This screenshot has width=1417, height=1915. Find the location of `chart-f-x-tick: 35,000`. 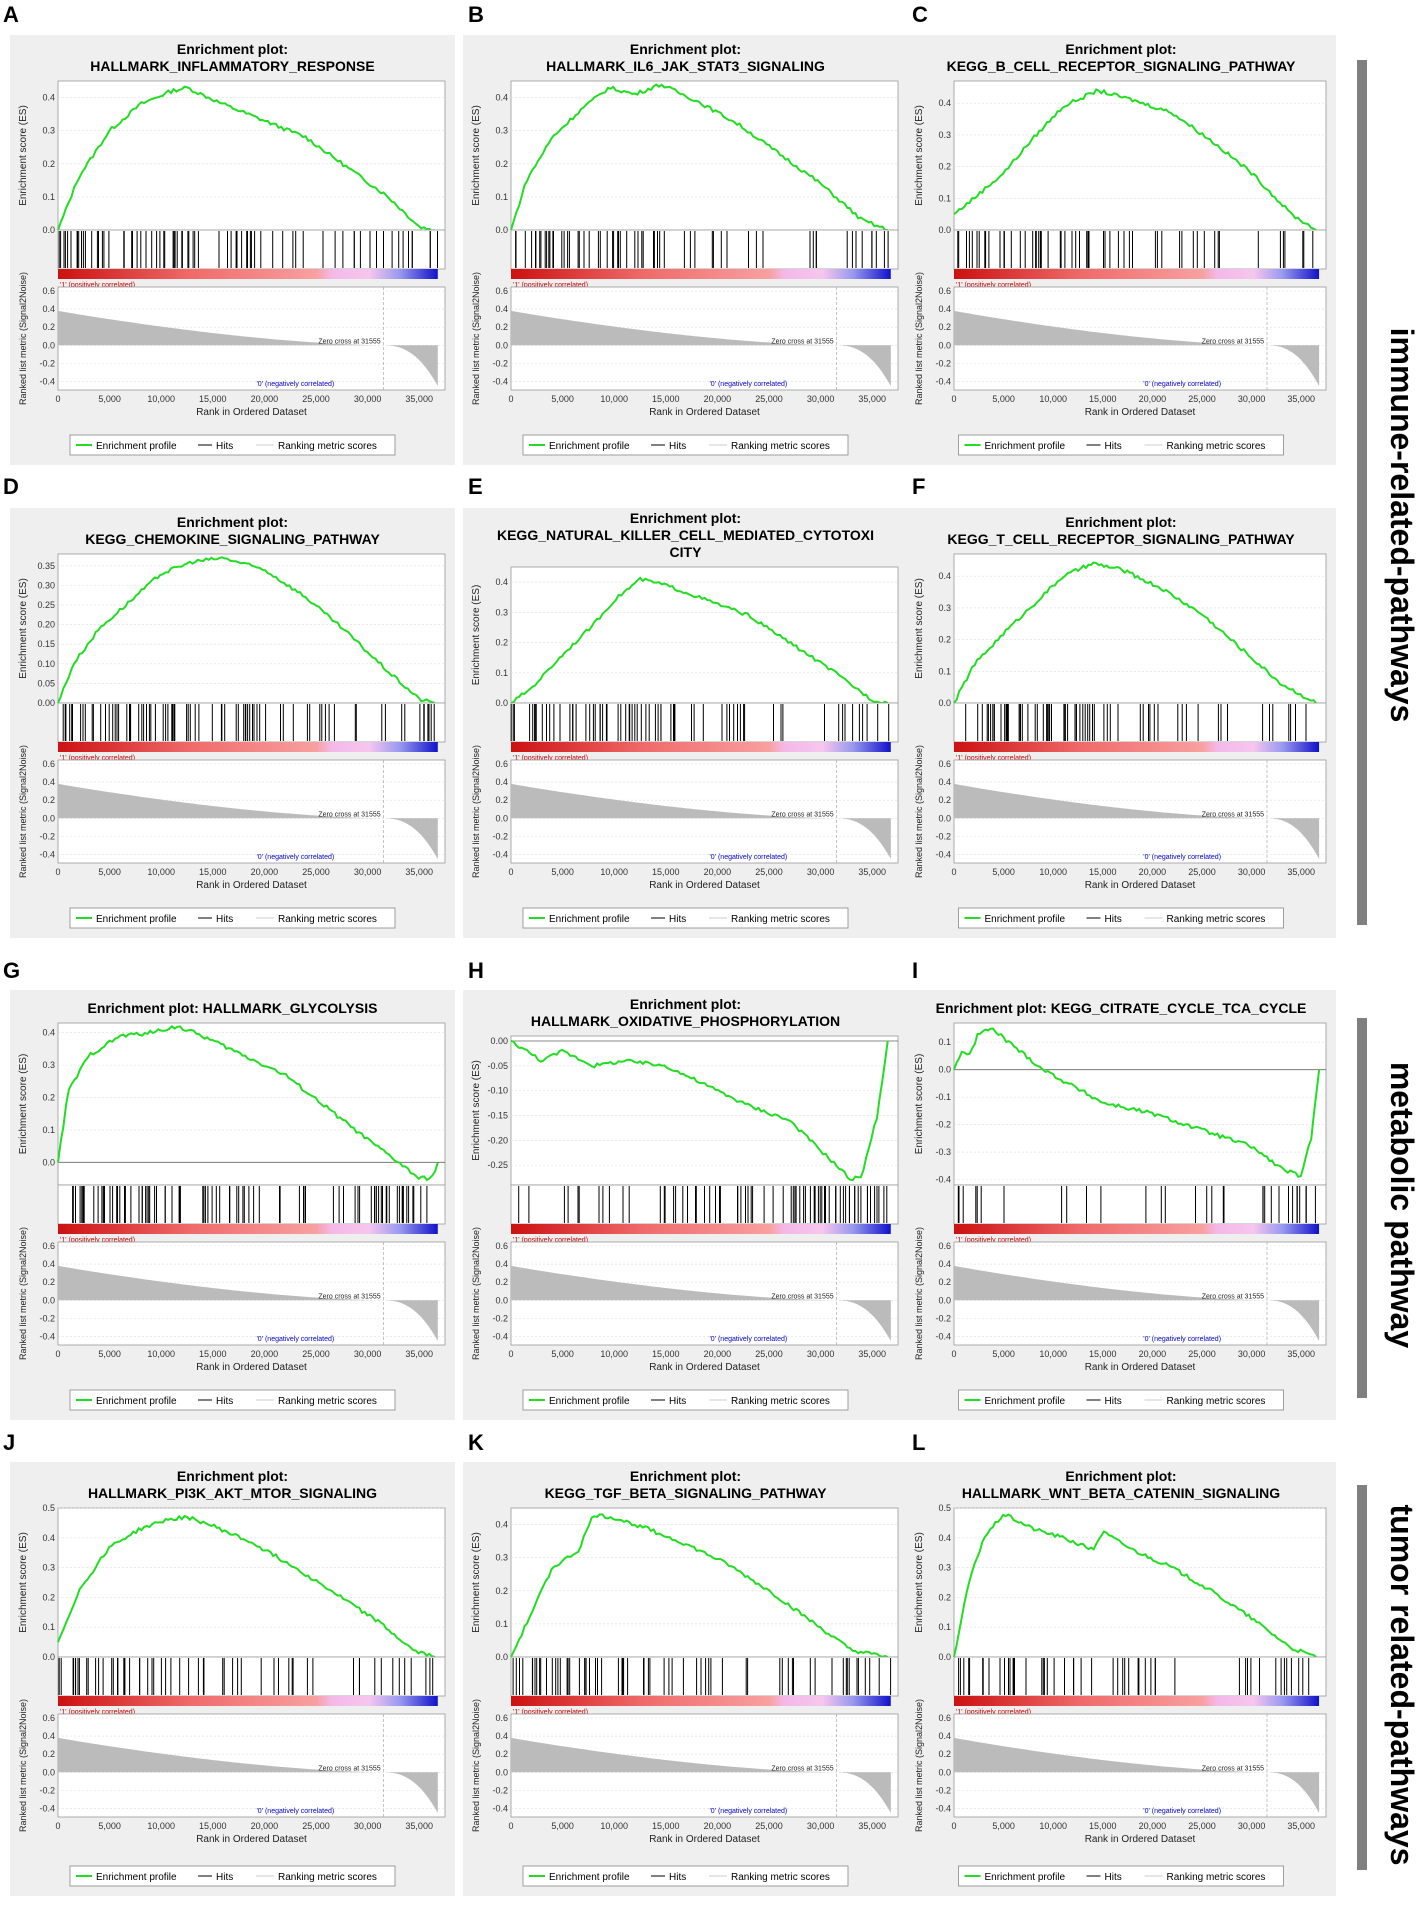

chart-f-x-tick: 35,000 is located at coordinates (1301, 872).